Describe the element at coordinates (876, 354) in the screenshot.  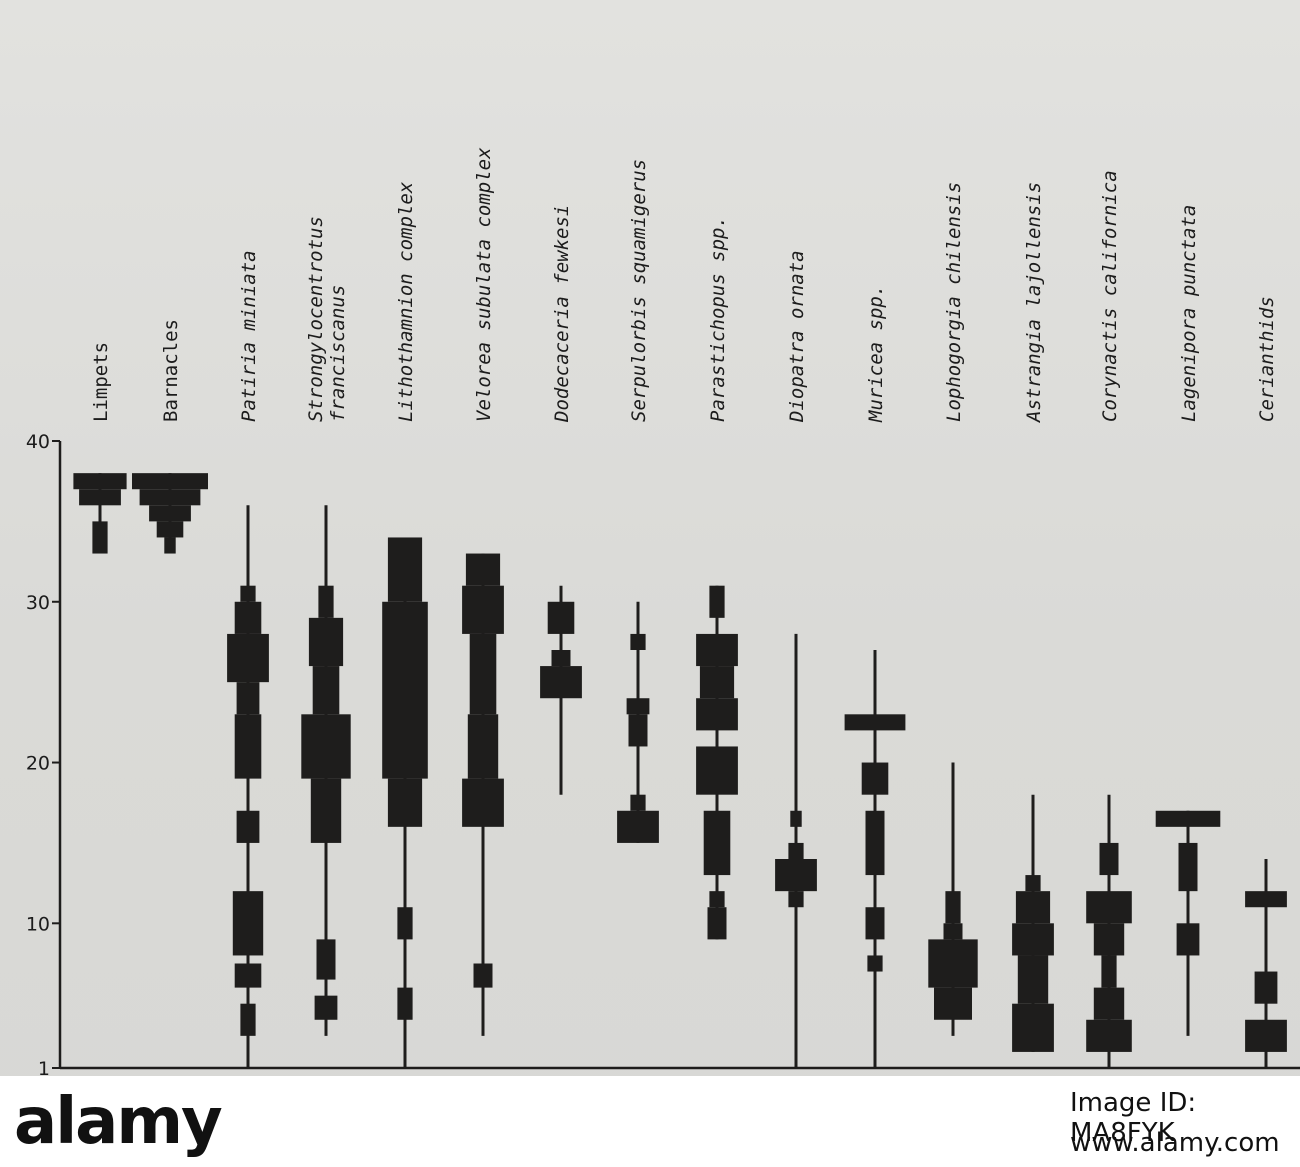
I see `species-label: Muricea spp.` at that location.